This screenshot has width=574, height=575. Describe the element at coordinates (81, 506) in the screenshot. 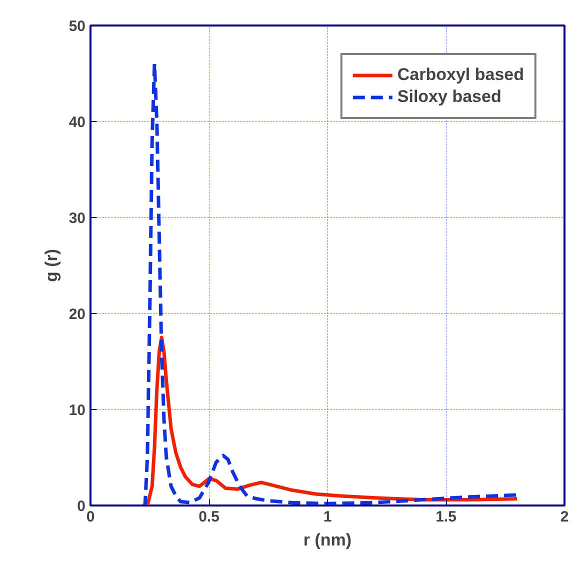

I see `y-tick-label: 0` at that location.